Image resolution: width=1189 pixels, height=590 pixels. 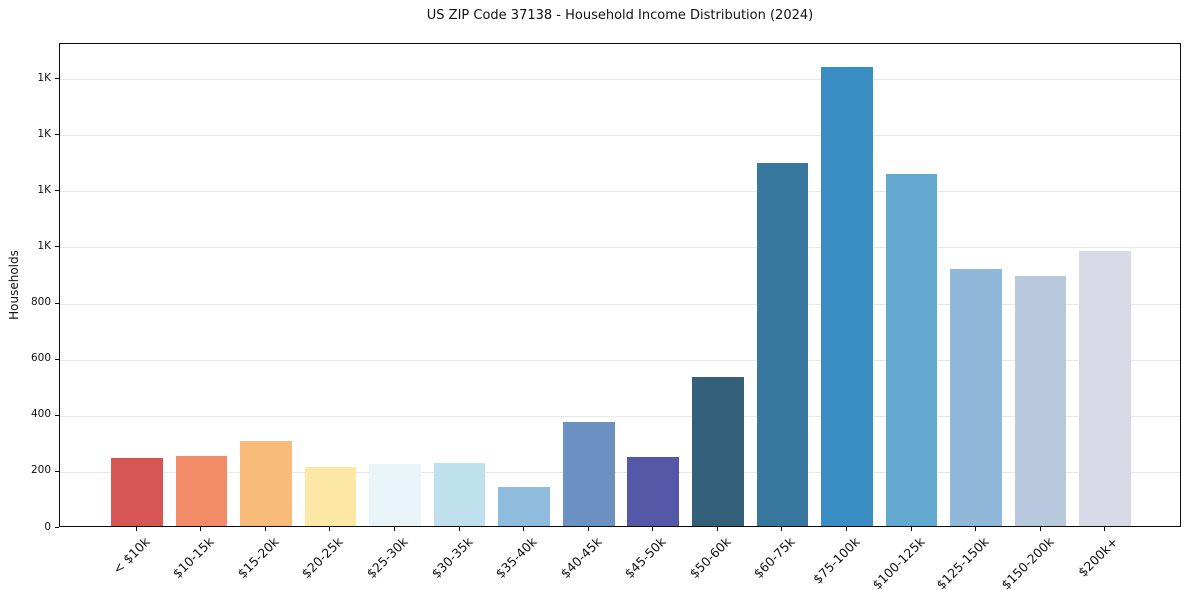 I want to click on y-tick-label: 600, so click(x=40, y=358).